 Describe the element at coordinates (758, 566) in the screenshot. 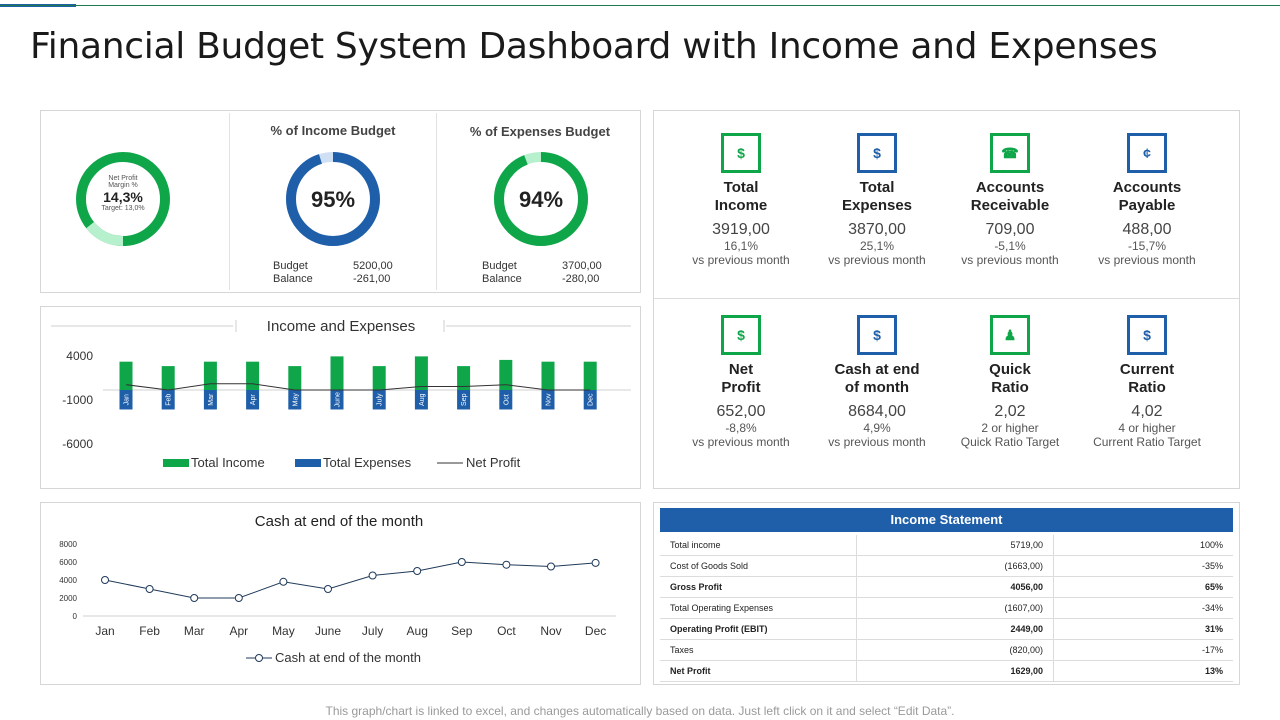

I see `row-label: Cost of Goods Sold` at that location.